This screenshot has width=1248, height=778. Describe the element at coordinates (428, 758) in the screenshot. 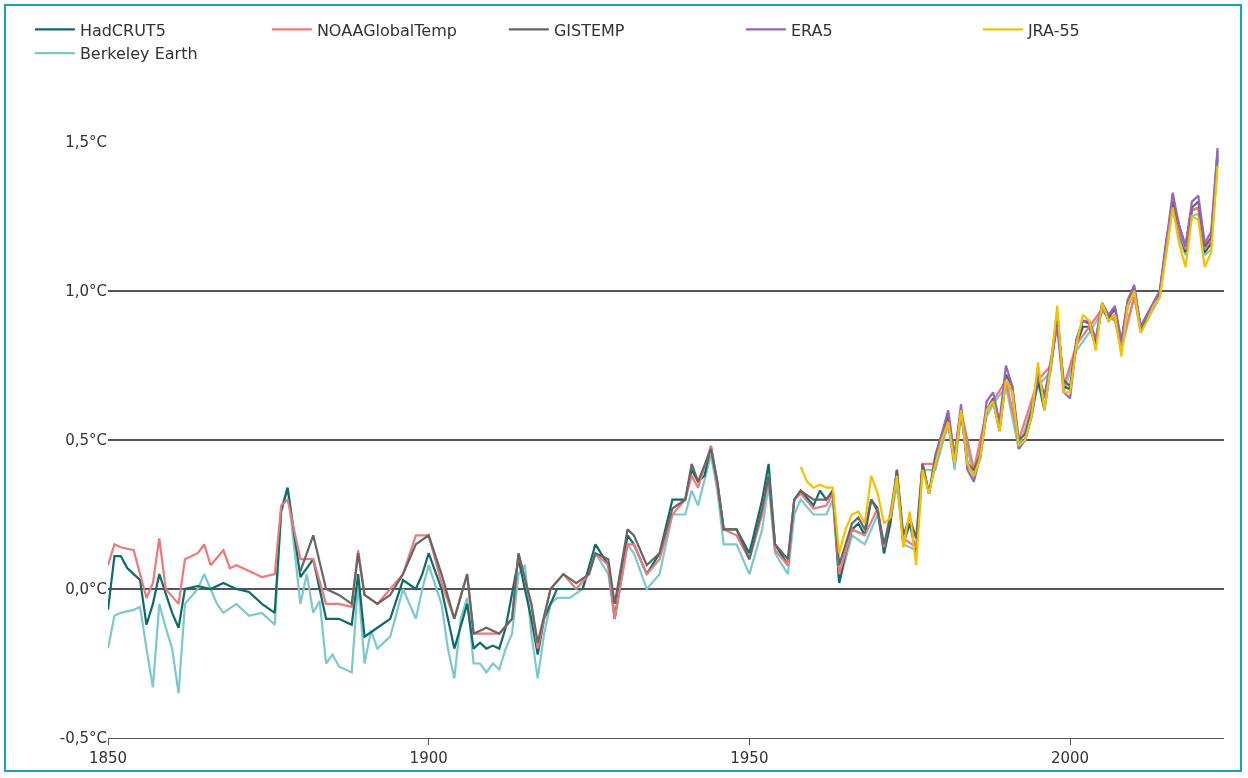

I see `x-tick-label: 1900` at that location.